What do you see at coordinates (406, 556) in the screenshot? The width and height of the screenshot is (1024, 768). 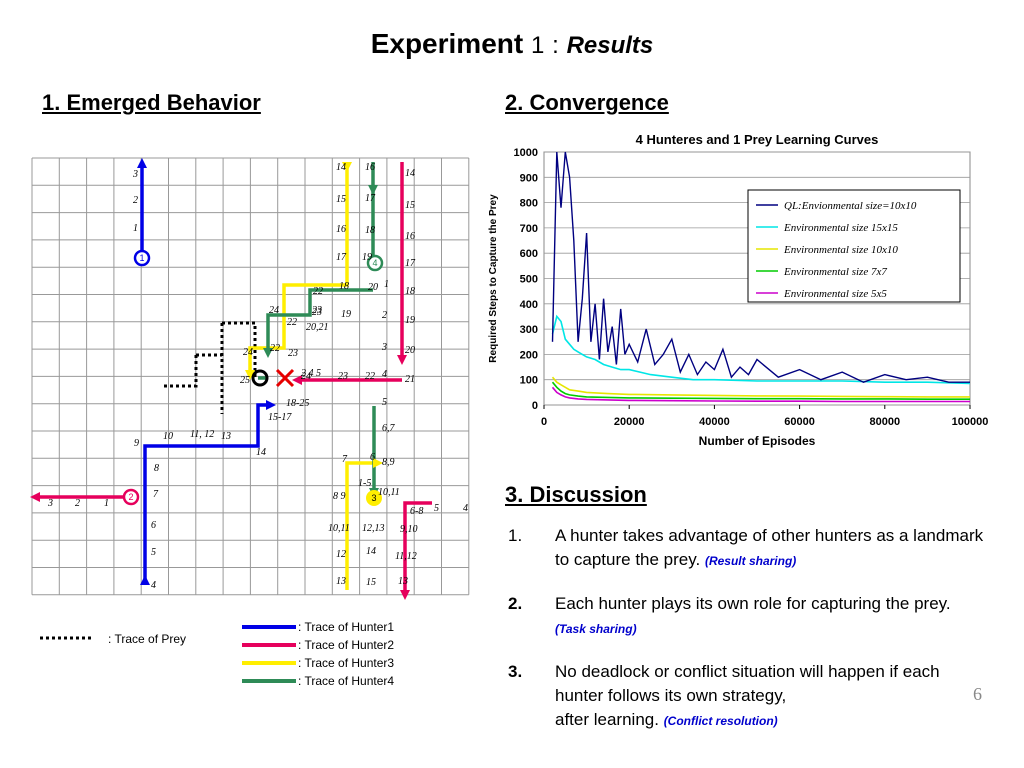 I see `svg-text: 11,12` at bounding box center [406, 556].